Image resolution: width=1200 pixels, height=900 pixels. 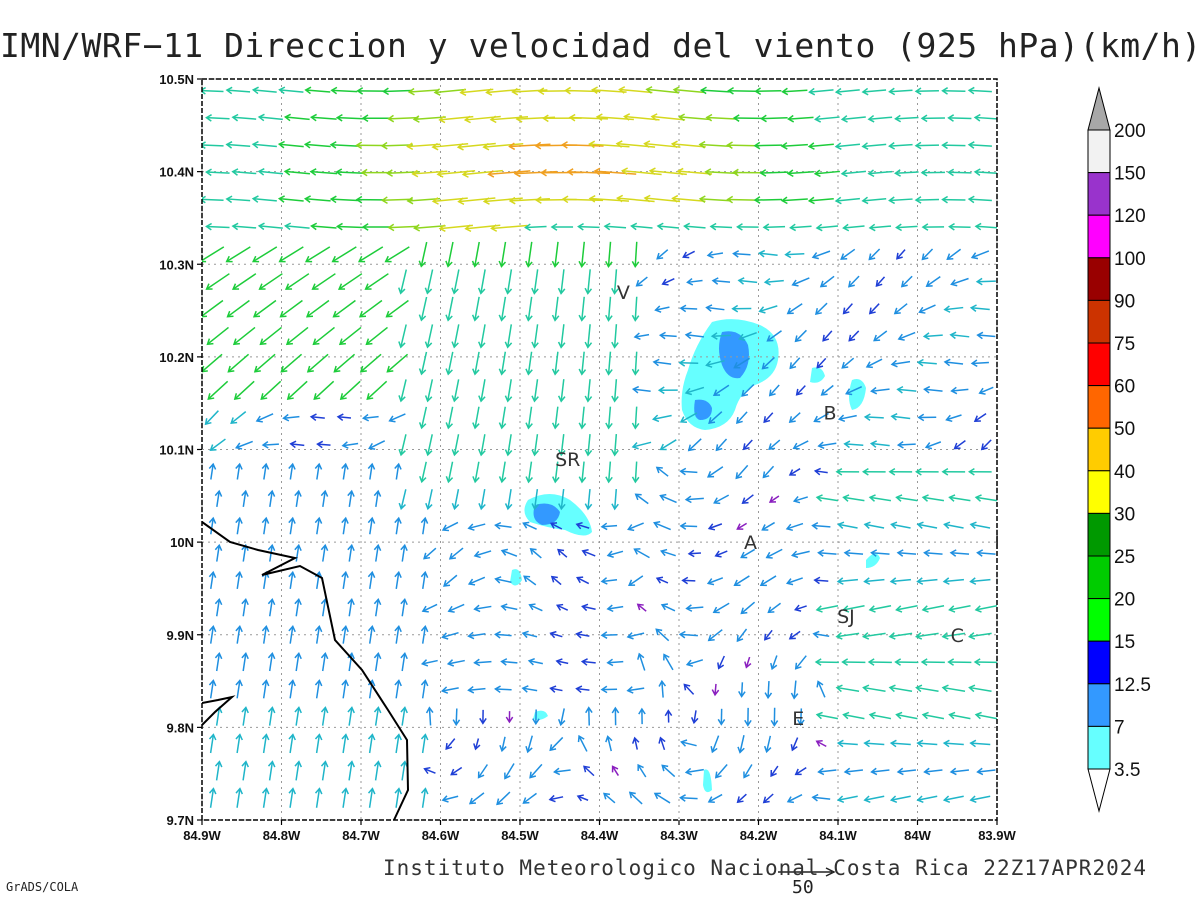 What do you see at coordinates (361, 835) in the screenshot?
I see `lon-tick-label: 84.7W` at bounding box center [361, 835].